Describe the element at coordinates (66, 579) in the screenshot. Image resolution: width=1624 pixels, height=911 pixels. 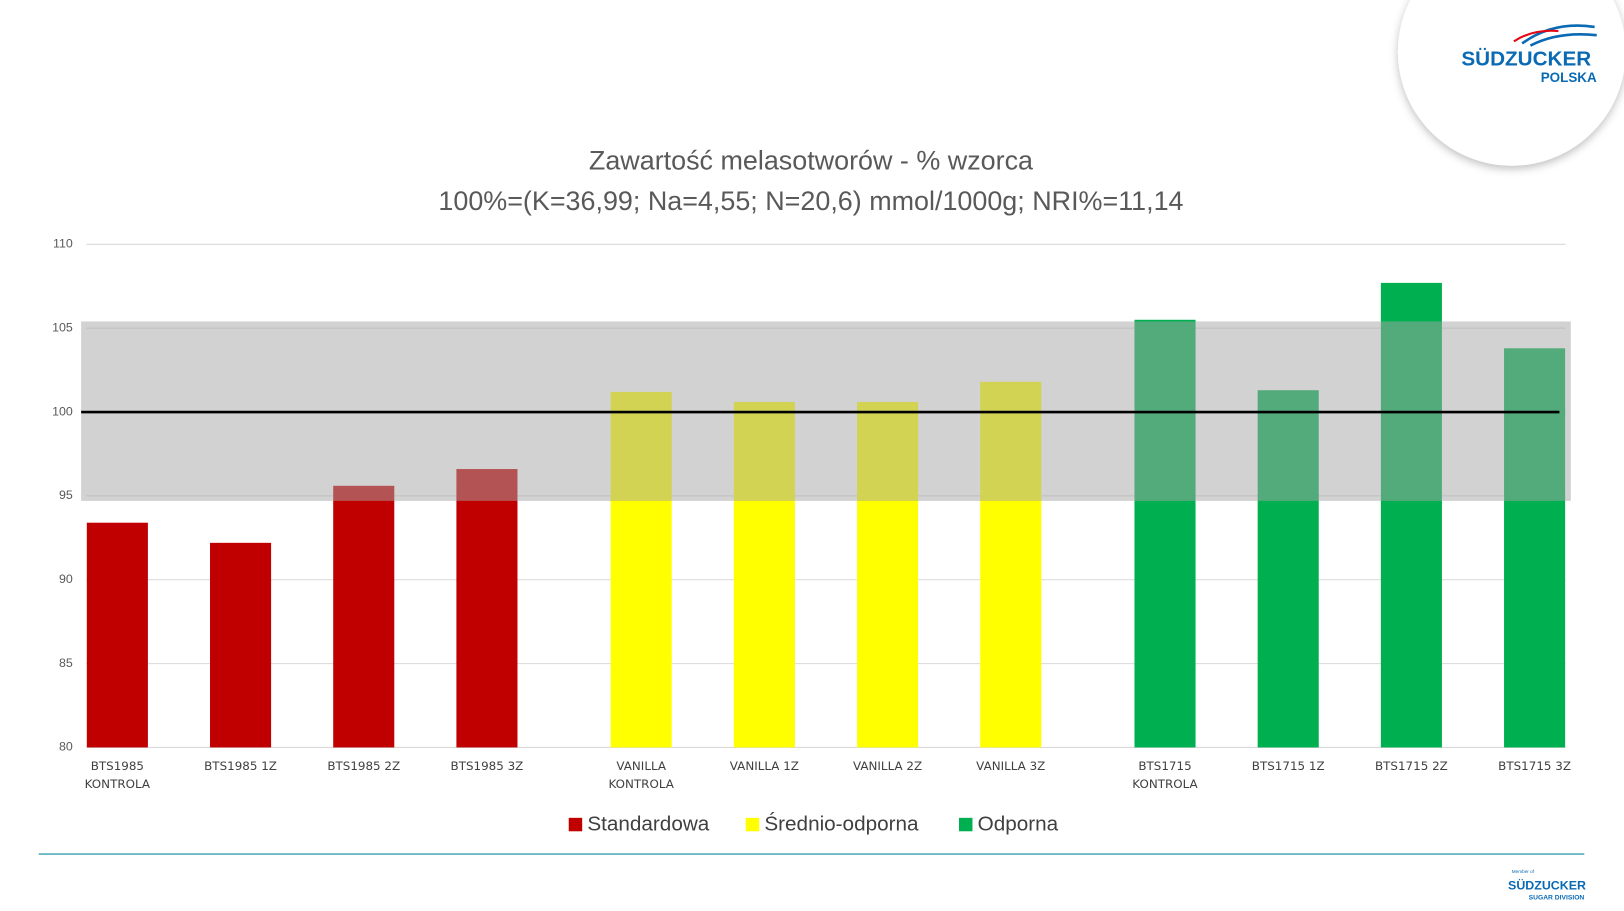
I see `y-tick-label: 90` at that location.